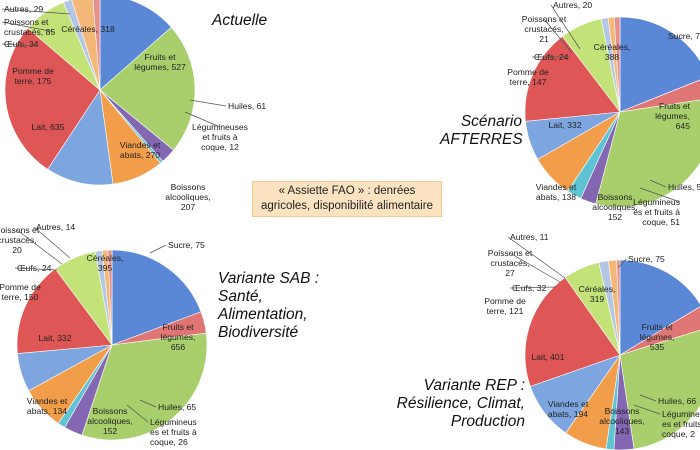  Describe the element at coordinates (621, 421) in the screenshot. I see `slice-label-boissons: Boissons alcooliques, 143` at that location.